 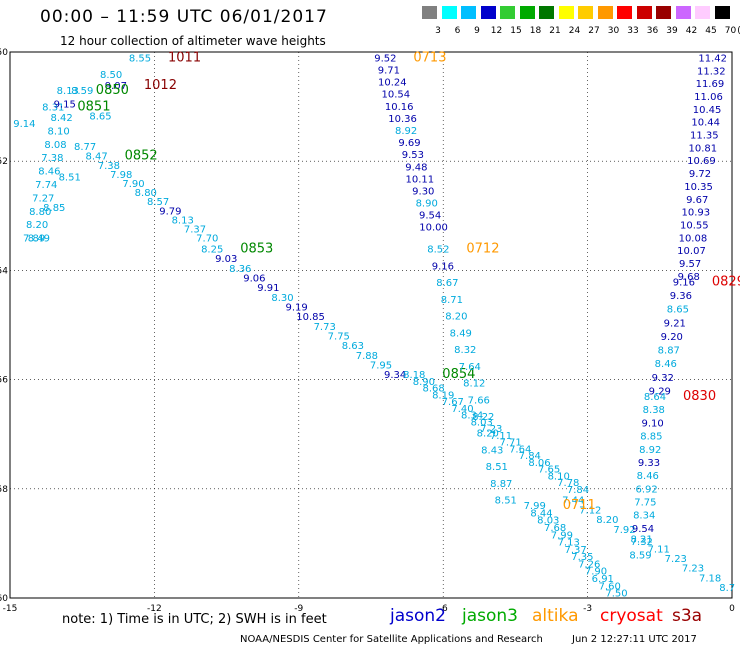 I want to click on wave-height-value: 10.54, so click(x=395, y=95).